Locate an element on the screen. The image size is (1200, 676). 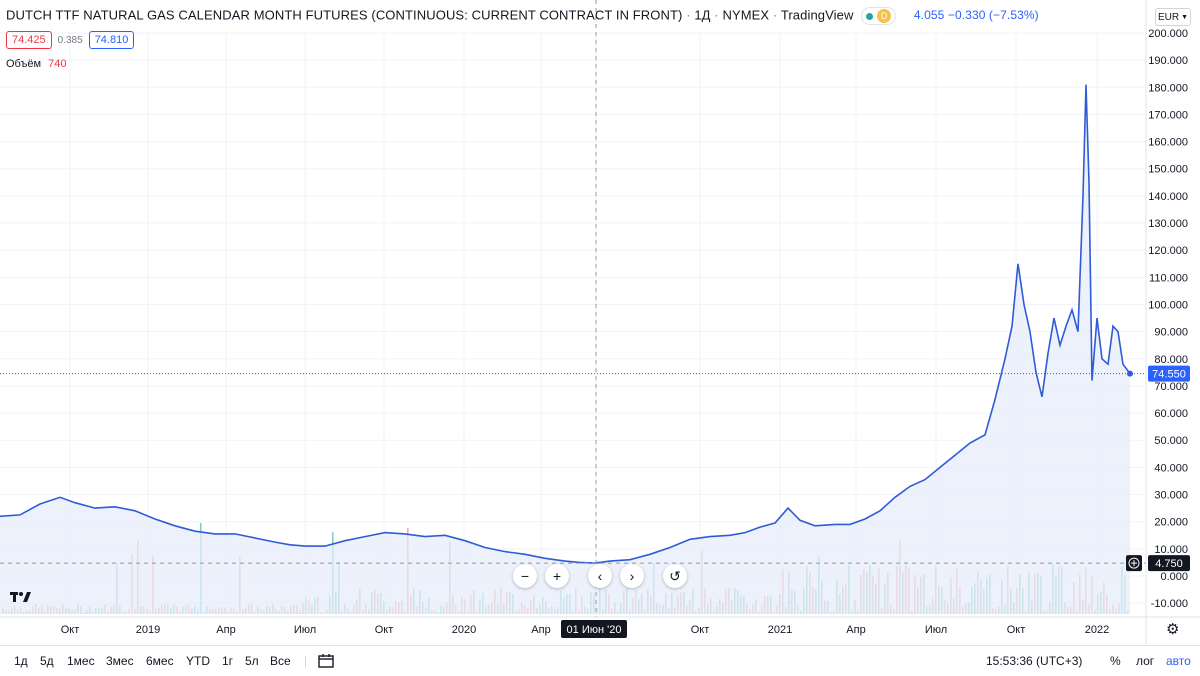
last-value: 4.055 is located at coordinates (929, 15).